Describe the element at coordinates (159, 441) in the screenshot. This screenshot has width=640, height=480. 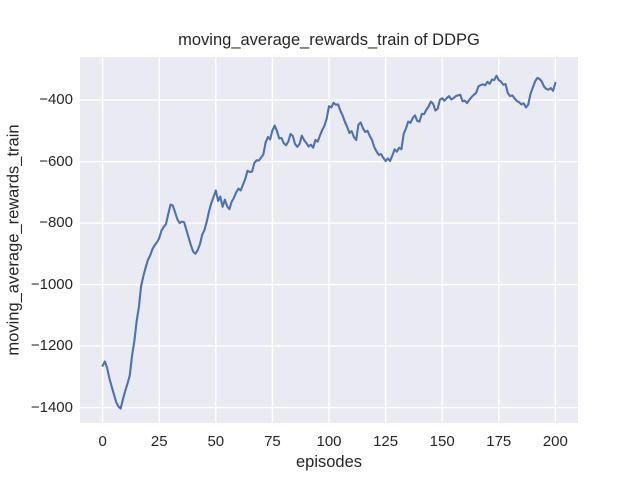
I see `x-tick-label: 25` at that location.